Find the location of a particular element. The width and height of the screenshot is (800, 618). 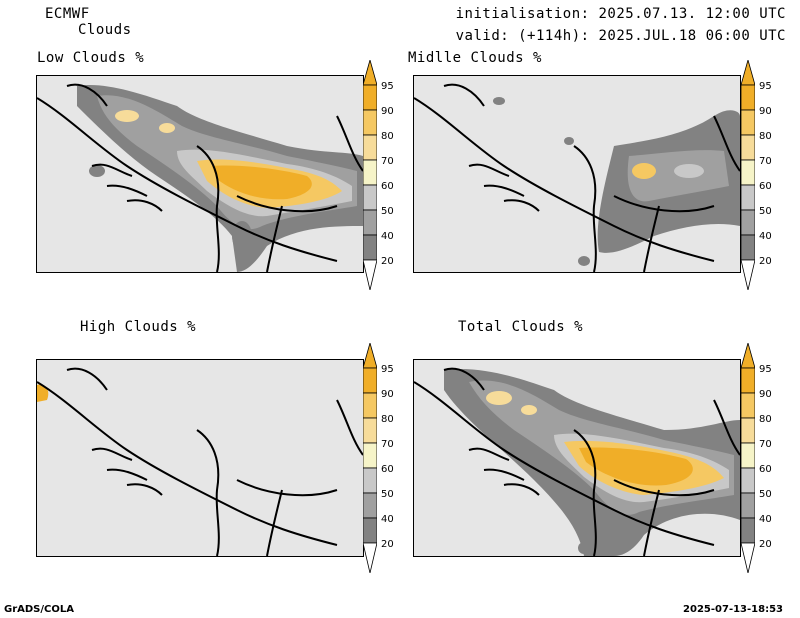

colorbar-high: 95 90 80 70 60 50 40 20 is located at coordinates (378, 457).